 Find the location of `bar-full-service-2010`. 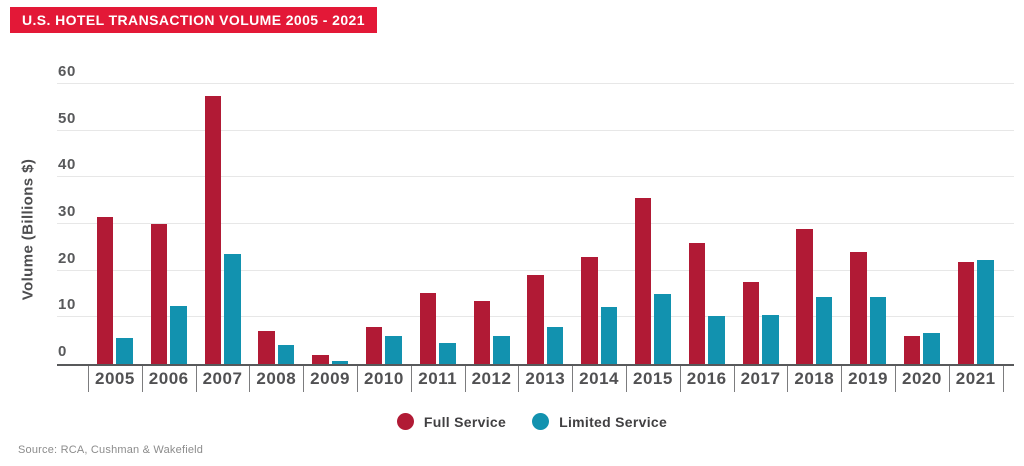

bar-full-service-2010 is located at coordinates (374, 345).